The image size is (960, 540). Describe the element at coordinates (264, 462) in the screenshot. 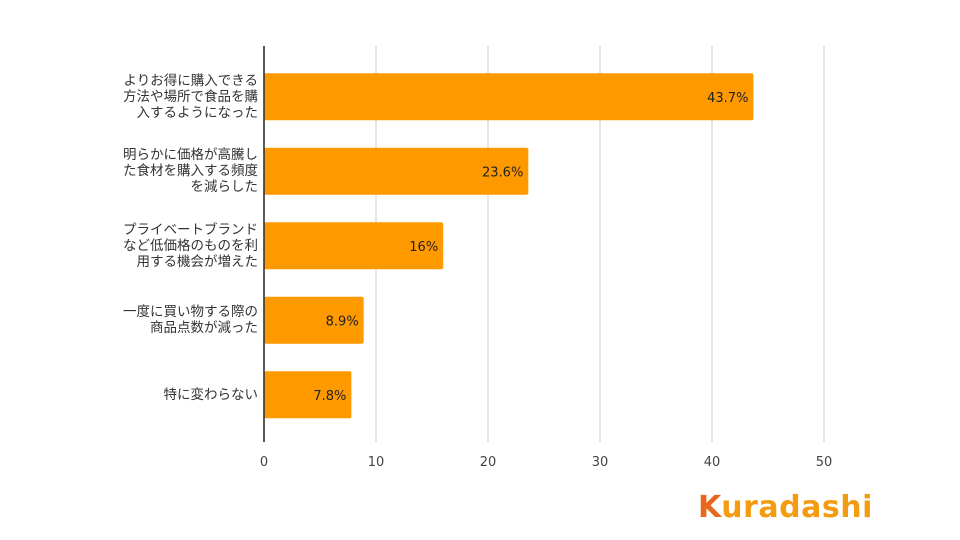

I see `x-tick-label: 0` at that location.